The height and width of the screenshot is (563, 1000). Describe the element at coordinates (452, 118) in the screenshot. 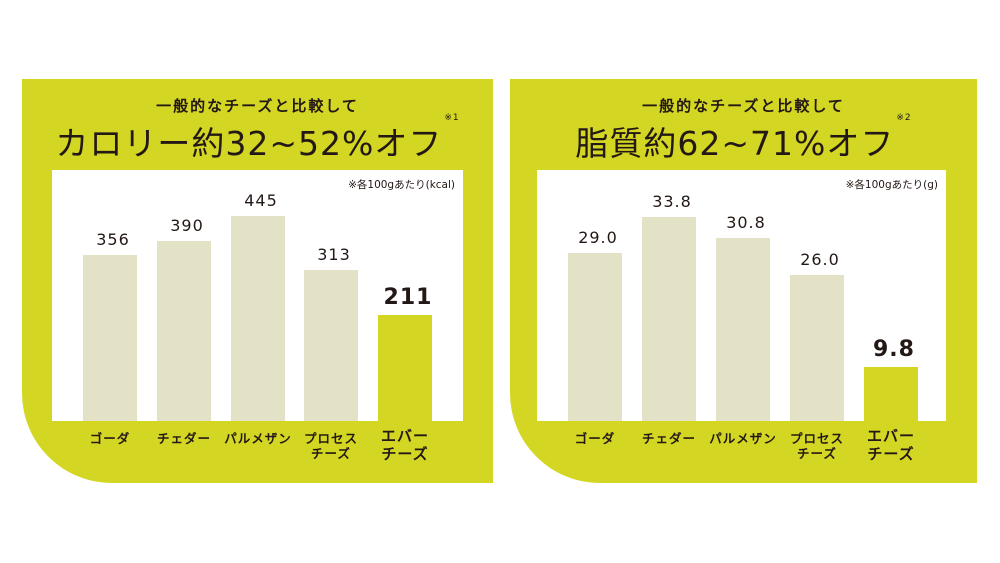

I see `footnote-marker: ※1` at that location.